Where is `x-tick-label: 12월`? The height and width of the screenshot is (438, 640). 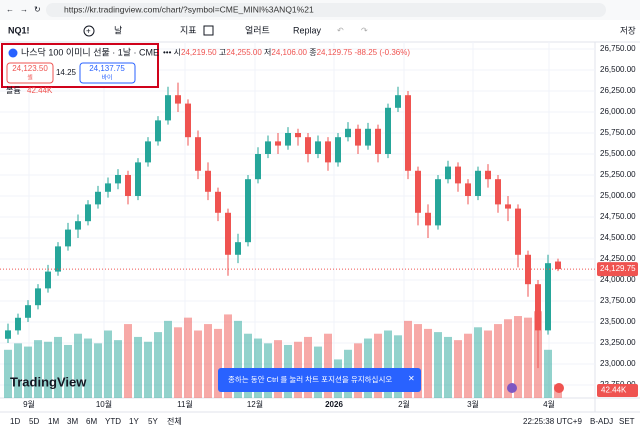 x-tick-label: 12월 is located at coordinates (255, 404).